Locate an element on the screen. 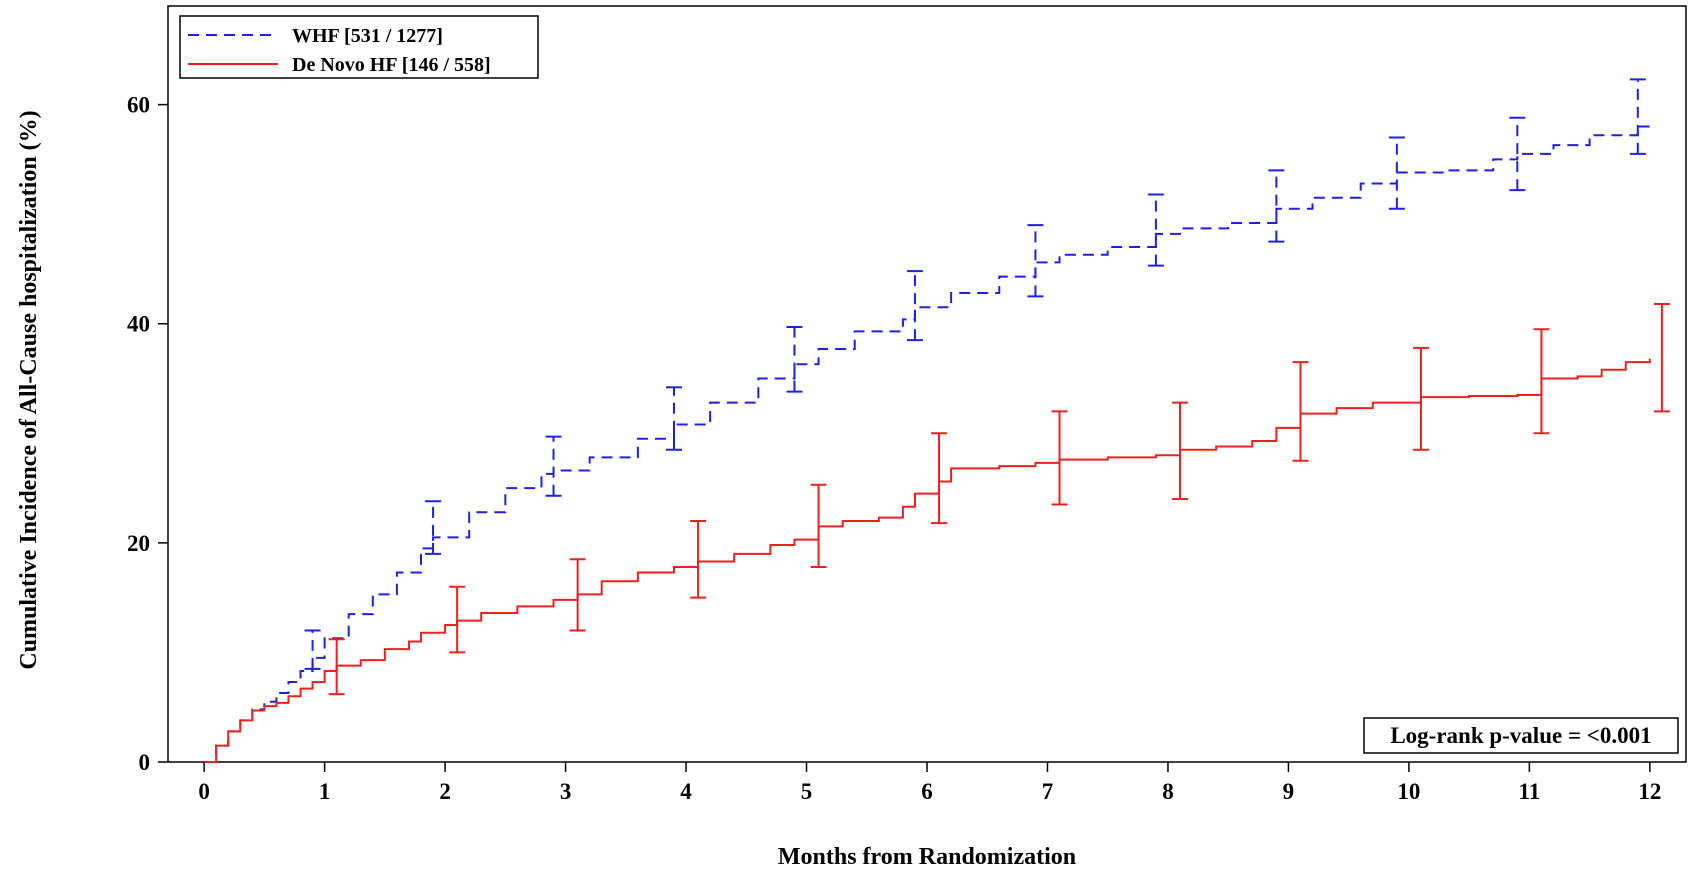 Image resolution: width=1692 pixels, height=870 pixels. annotation-text: Log-rank p-value = <0.001 is located at coordinates (1520, 735).